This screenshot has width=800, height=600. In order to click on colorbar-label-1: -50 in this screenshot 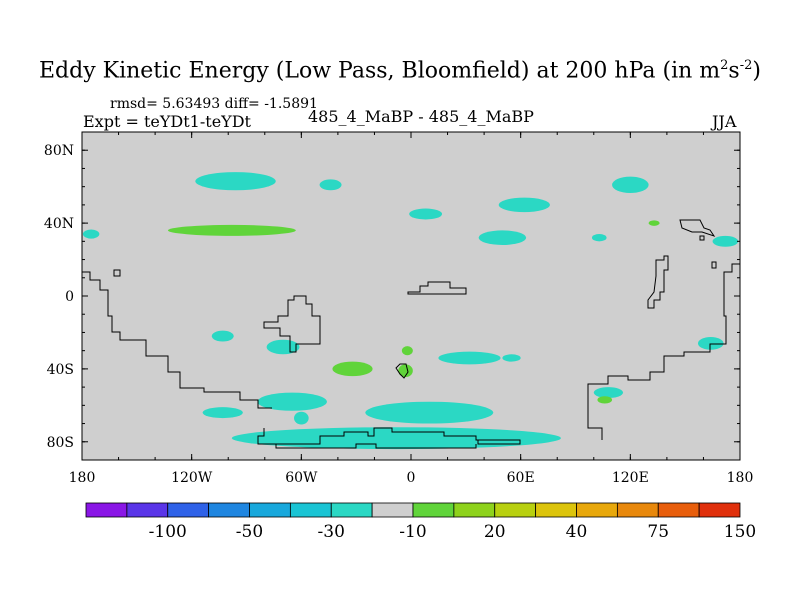, I will do `click(249, 532)`.